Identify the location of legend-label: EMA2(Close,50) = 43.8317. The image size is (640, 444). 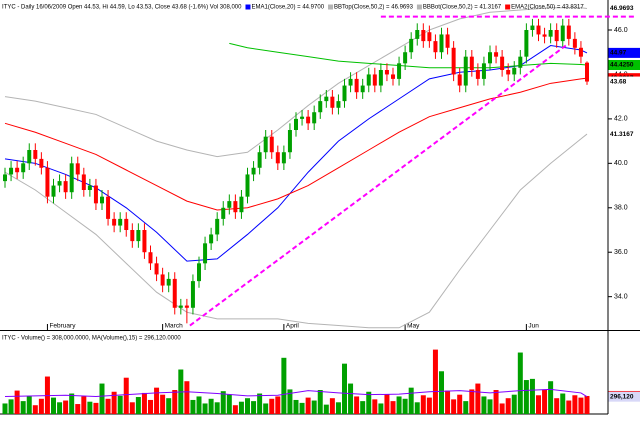
(547, 8).